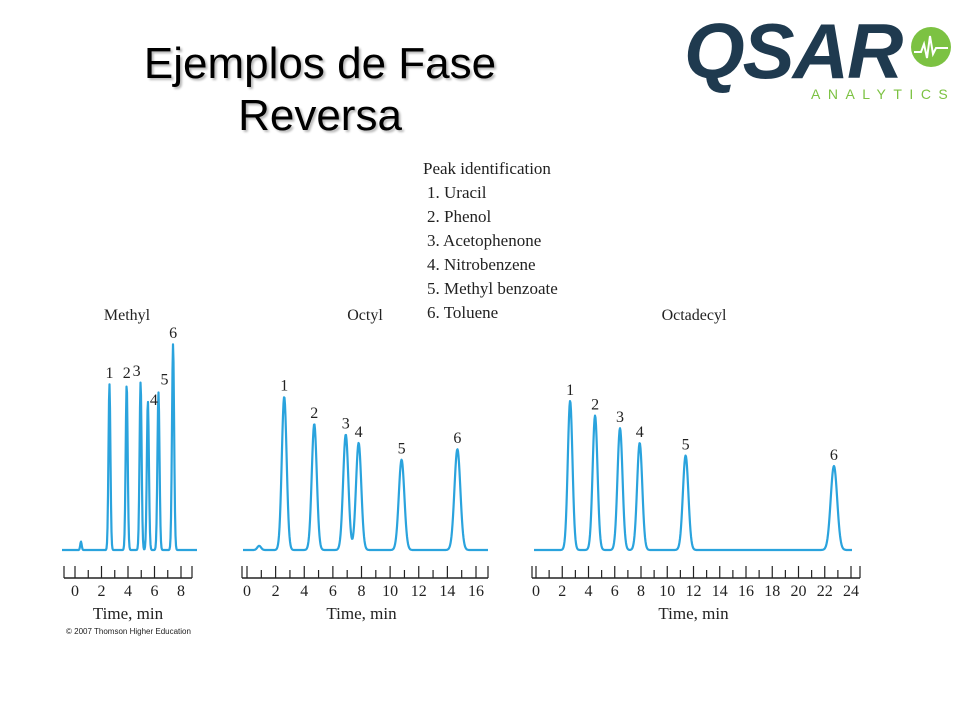 This screenshot has width=960, height=720. Describe the element at coordinates (492, 288) in the screenshot. I see `legend-item: 5. Methyl benzoate` at that location.